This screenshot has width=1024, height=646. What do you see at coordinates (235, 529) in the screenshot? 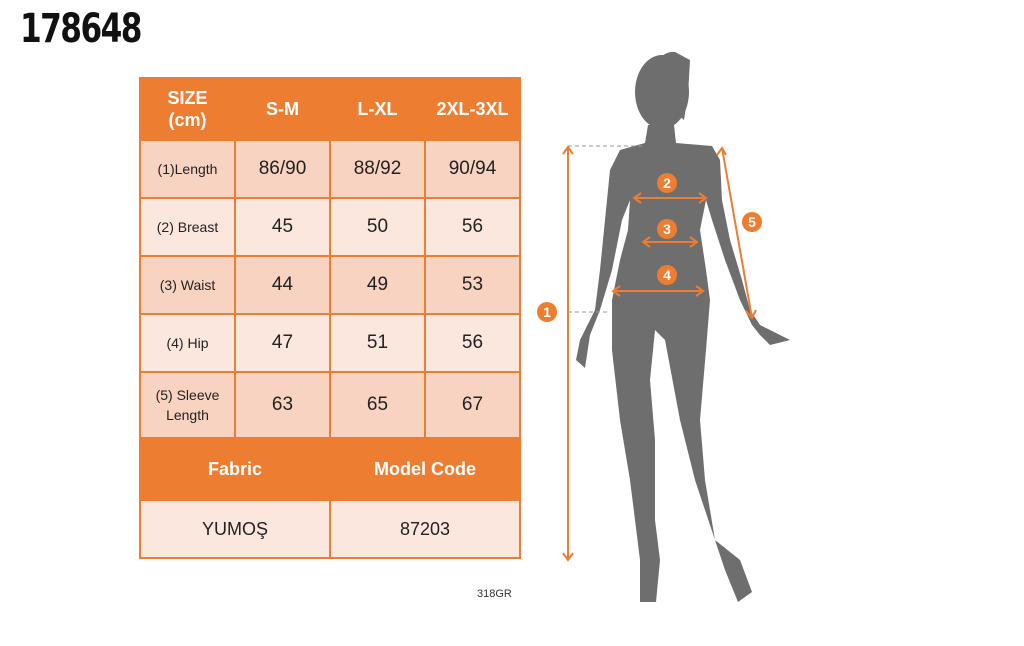
I see `fabric-value: YUMOŞ` at bounding box center [235, 529].